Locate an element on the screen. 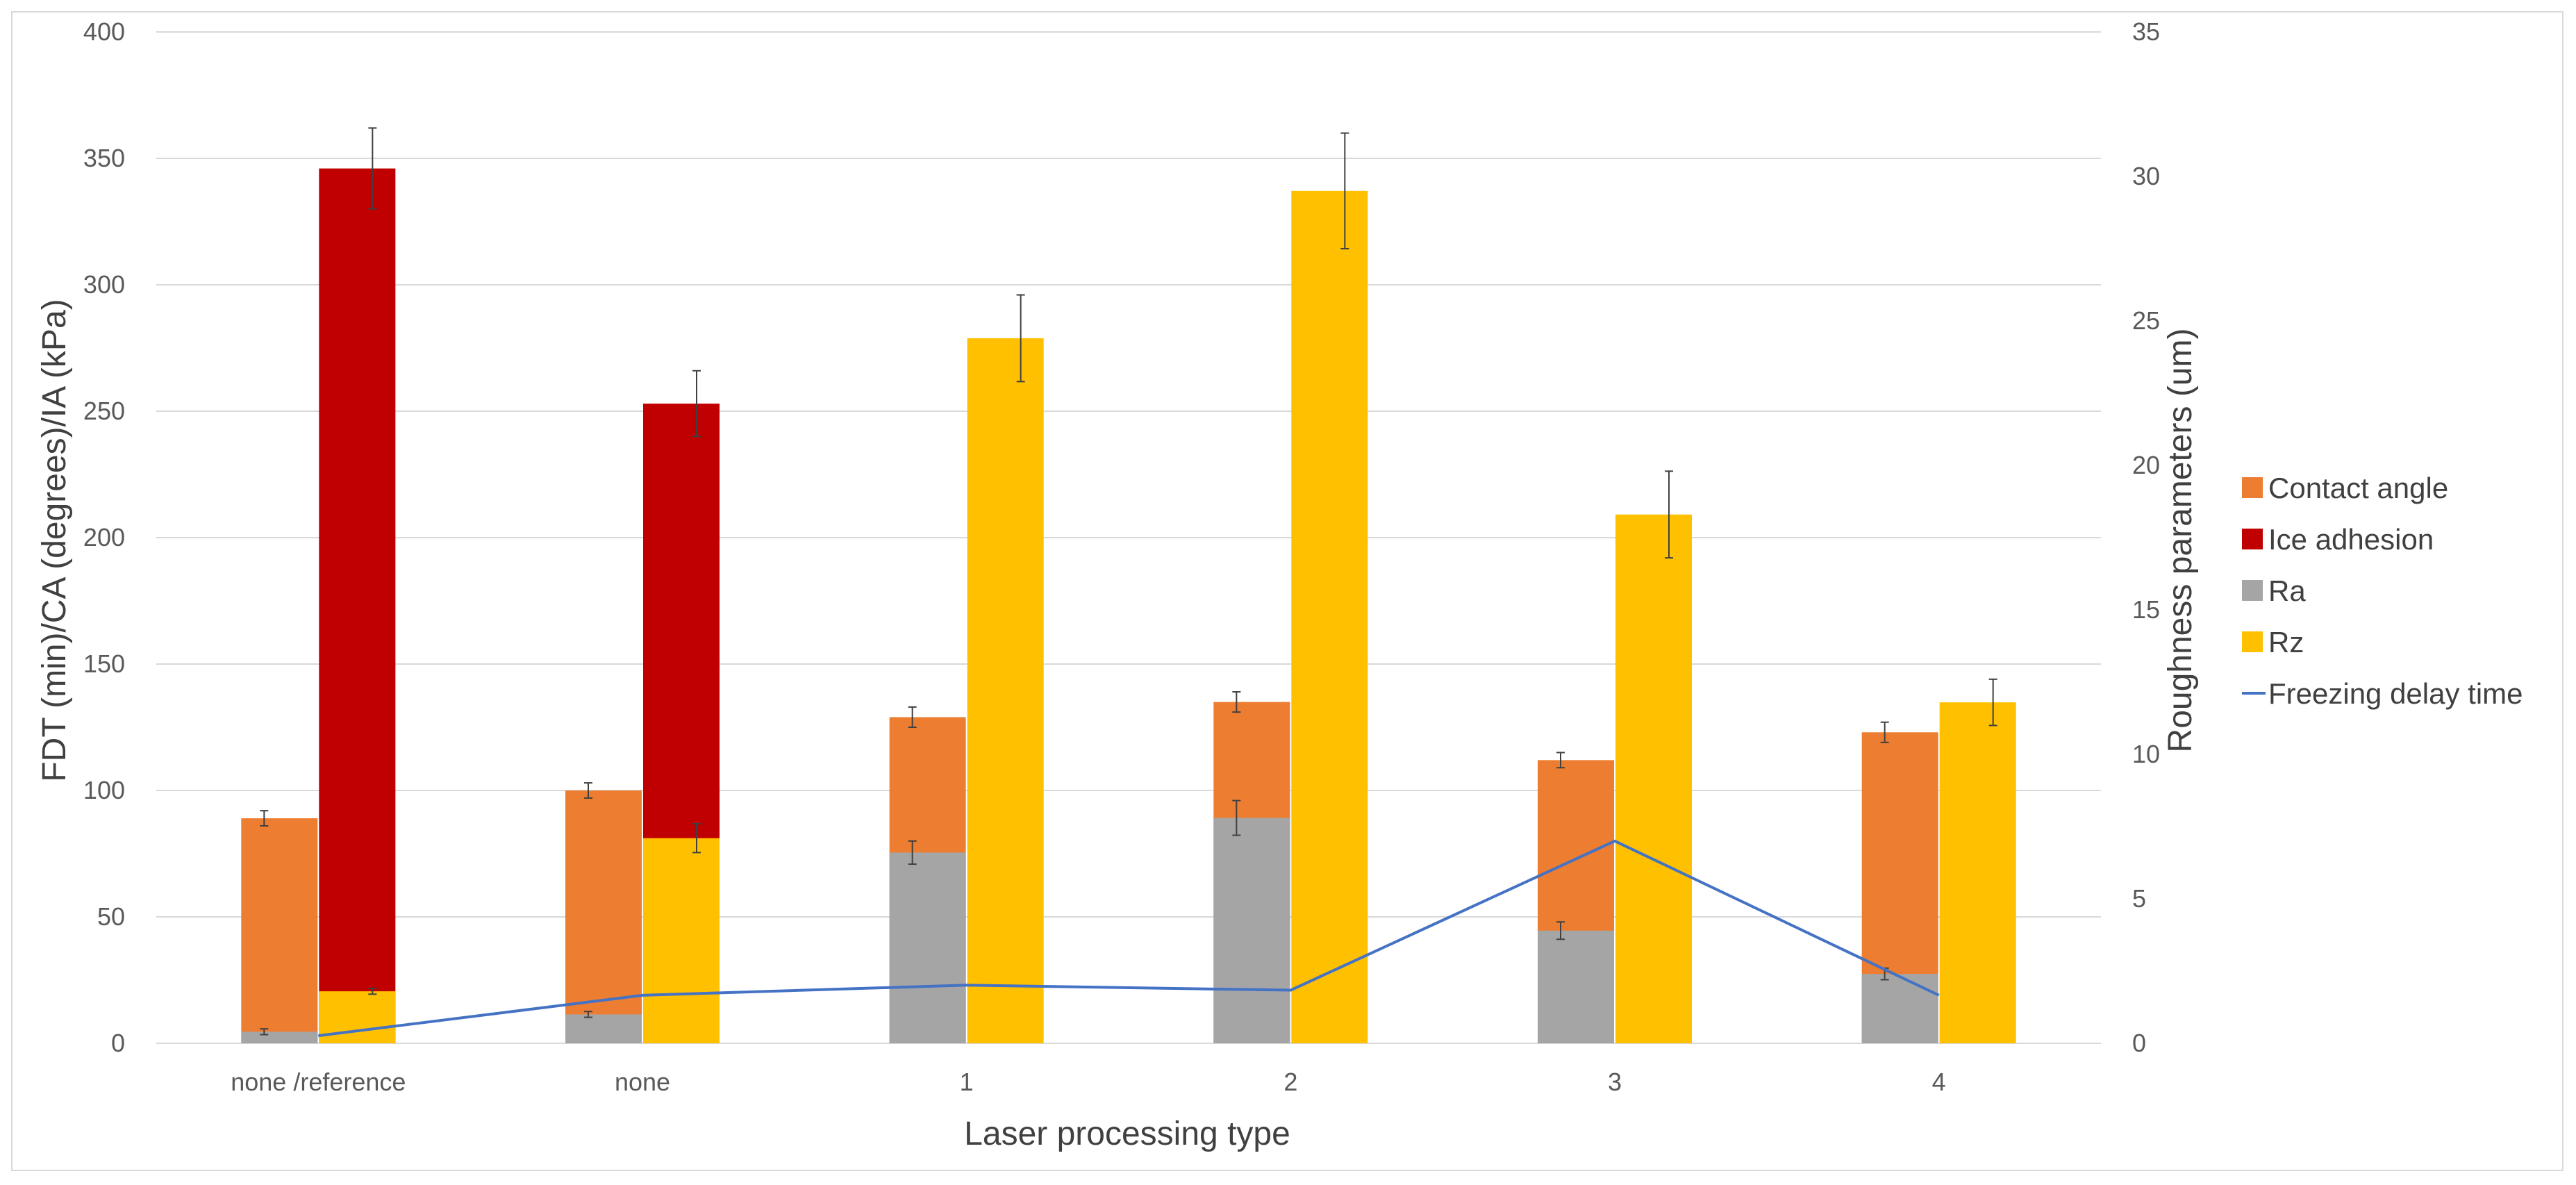  line-series is located at coordinates (1129, 938).